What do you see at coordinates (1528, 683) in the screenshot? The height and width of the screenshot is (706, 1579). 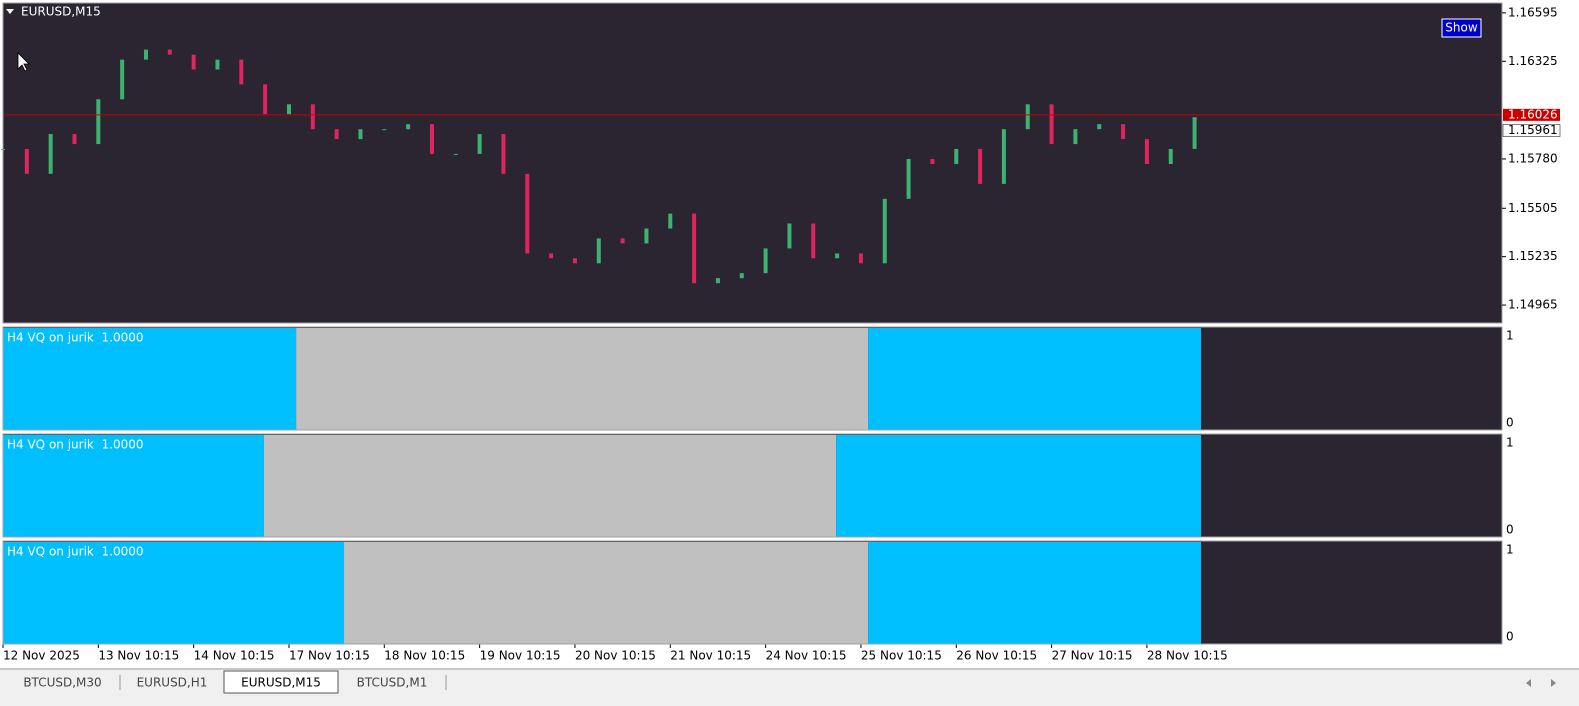 I see `scroll-left` at bounding box center [1528, 683].